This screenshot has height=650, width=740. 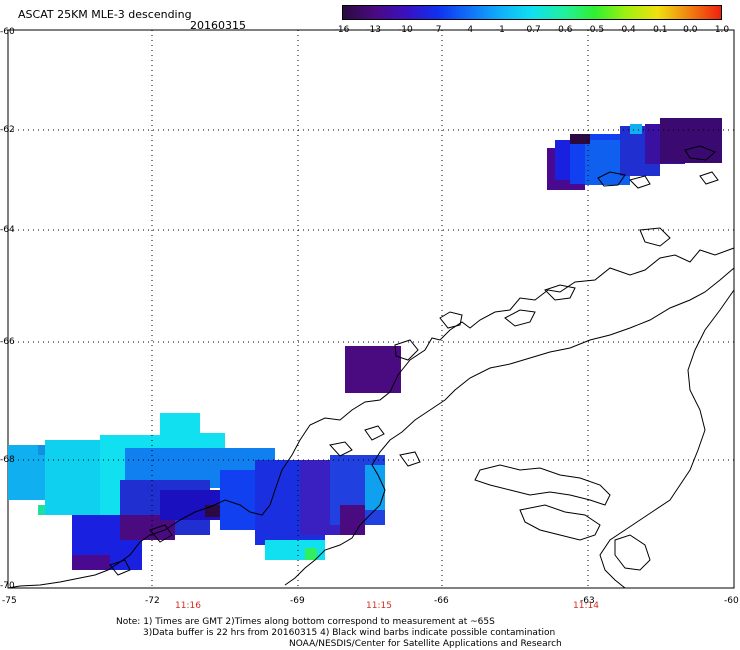 What do you see at coordinates (188, 606) in the screenshot?
I see `time-label-1116: 11:16` at bounding box center [188, 606].